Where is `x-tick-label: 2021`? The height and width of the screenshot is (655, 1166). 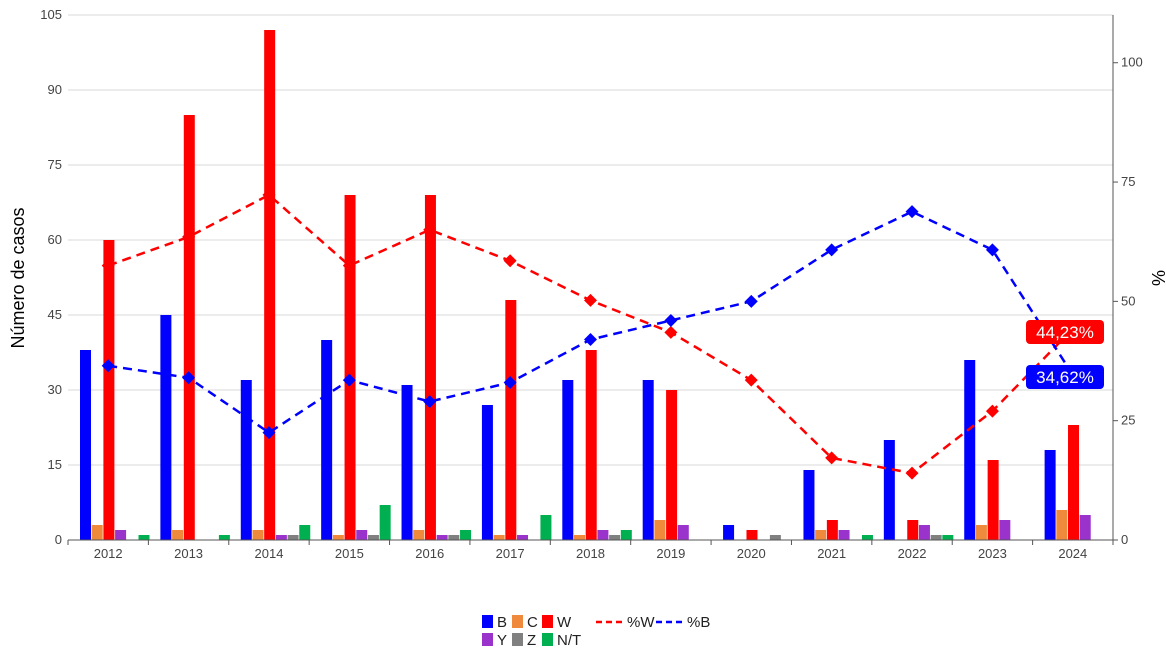 x-tick-label: 2021 is located at coordinates (831, 553).